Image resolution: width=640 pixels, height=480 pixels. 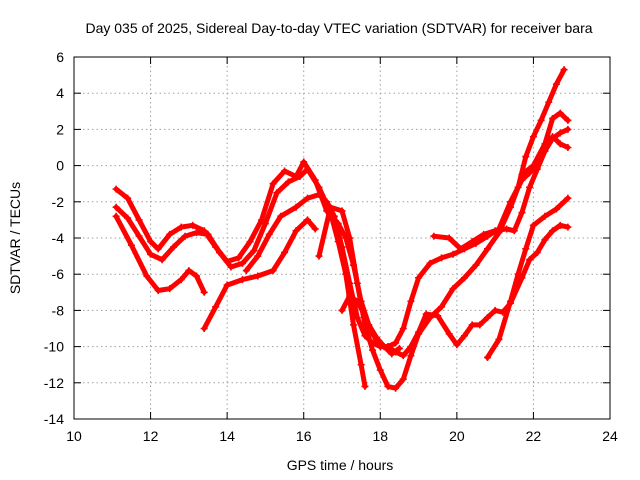 What do you see at coordinates (380, 436) in the screenshot?
I see `x-tick-label-18: 18` at bounding box center [380, 436].